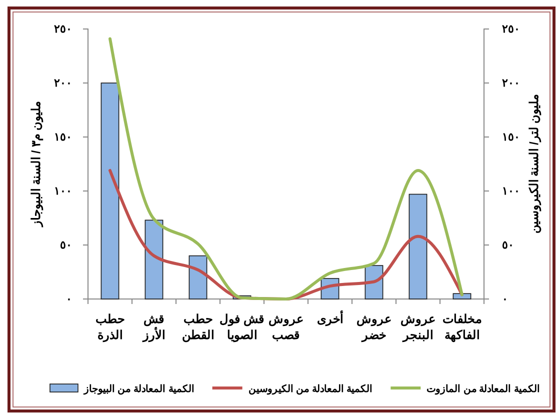  I want to click on x-tick-label: حطب الذرة, so click(110, 327).